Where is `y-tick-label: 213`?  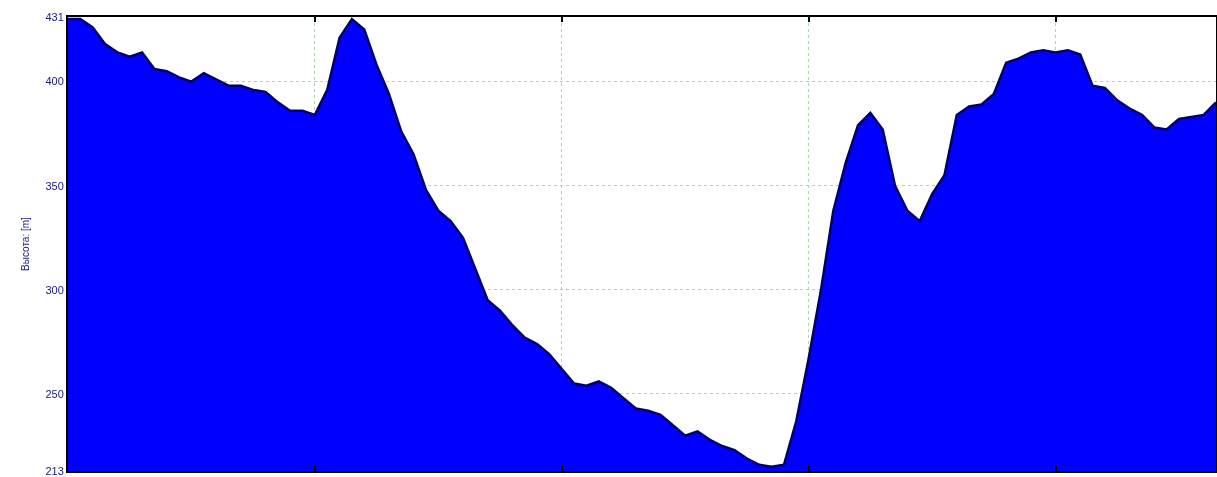 y-tick-label: 213 is located at coordinates (54, 470).